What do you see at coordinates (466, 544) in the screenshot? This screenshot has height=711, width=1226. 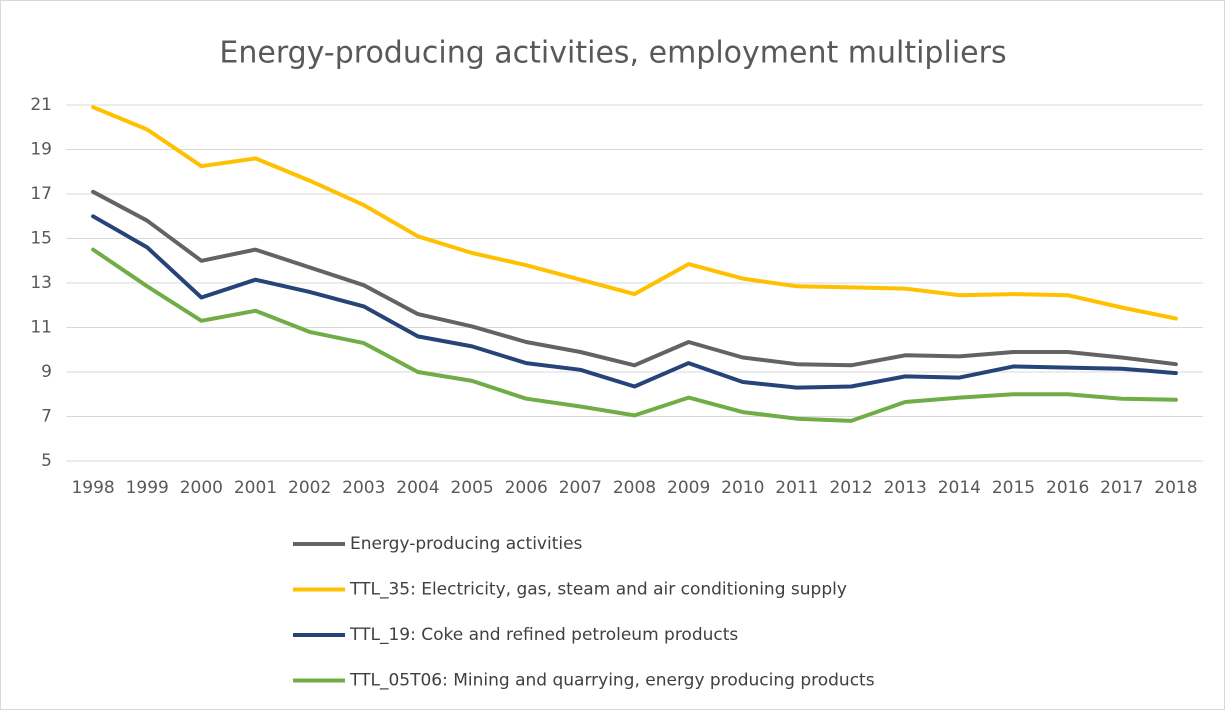 I see `legend-label: Energy-producing activities` at bounding box center [466, 544].